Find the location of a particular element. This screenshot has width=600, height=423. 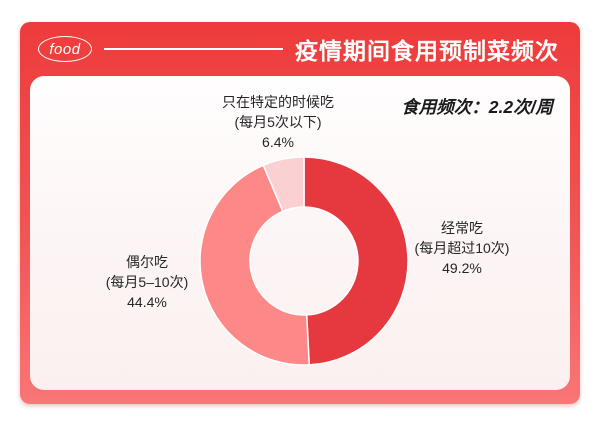

segment-label-often-sub: (每月超过10次) is located at coordinates (462, 248).